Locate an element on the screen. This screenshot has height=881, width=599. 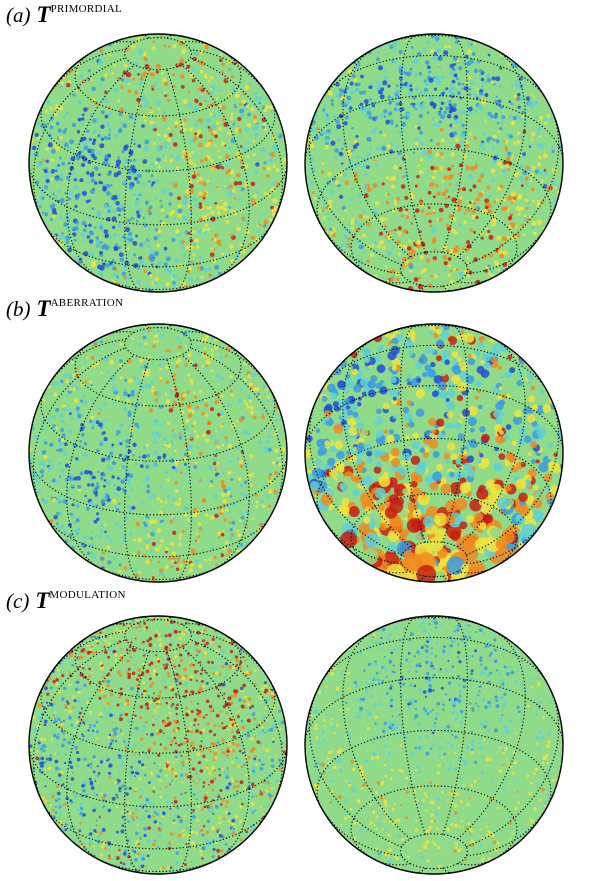
sky-map-globe-a-left is located at coordinates (158, 163).